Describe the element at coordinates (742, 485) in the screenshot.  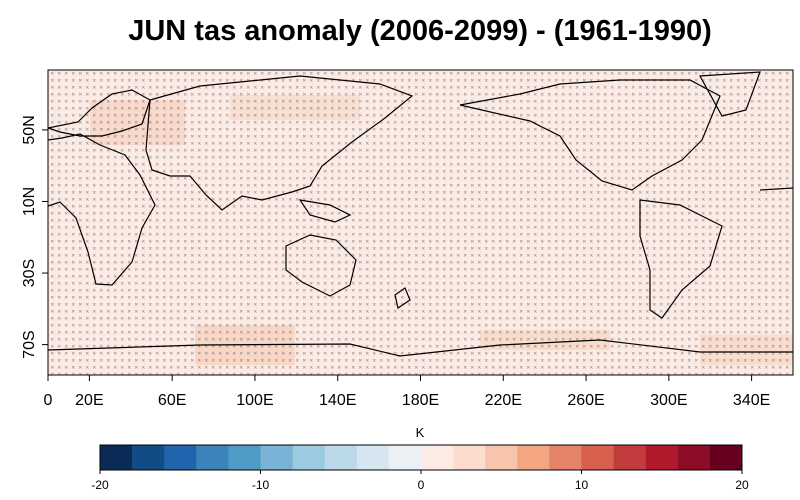
I see `colorbar-tick-label: 20` at that location.